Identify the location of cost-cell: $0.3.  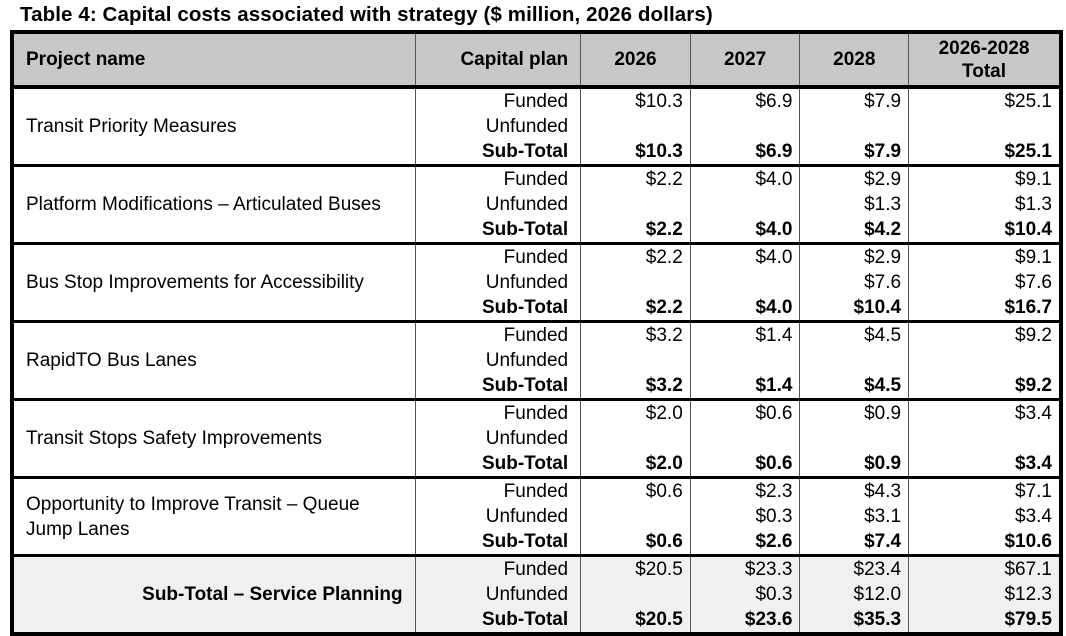
(744, 594).